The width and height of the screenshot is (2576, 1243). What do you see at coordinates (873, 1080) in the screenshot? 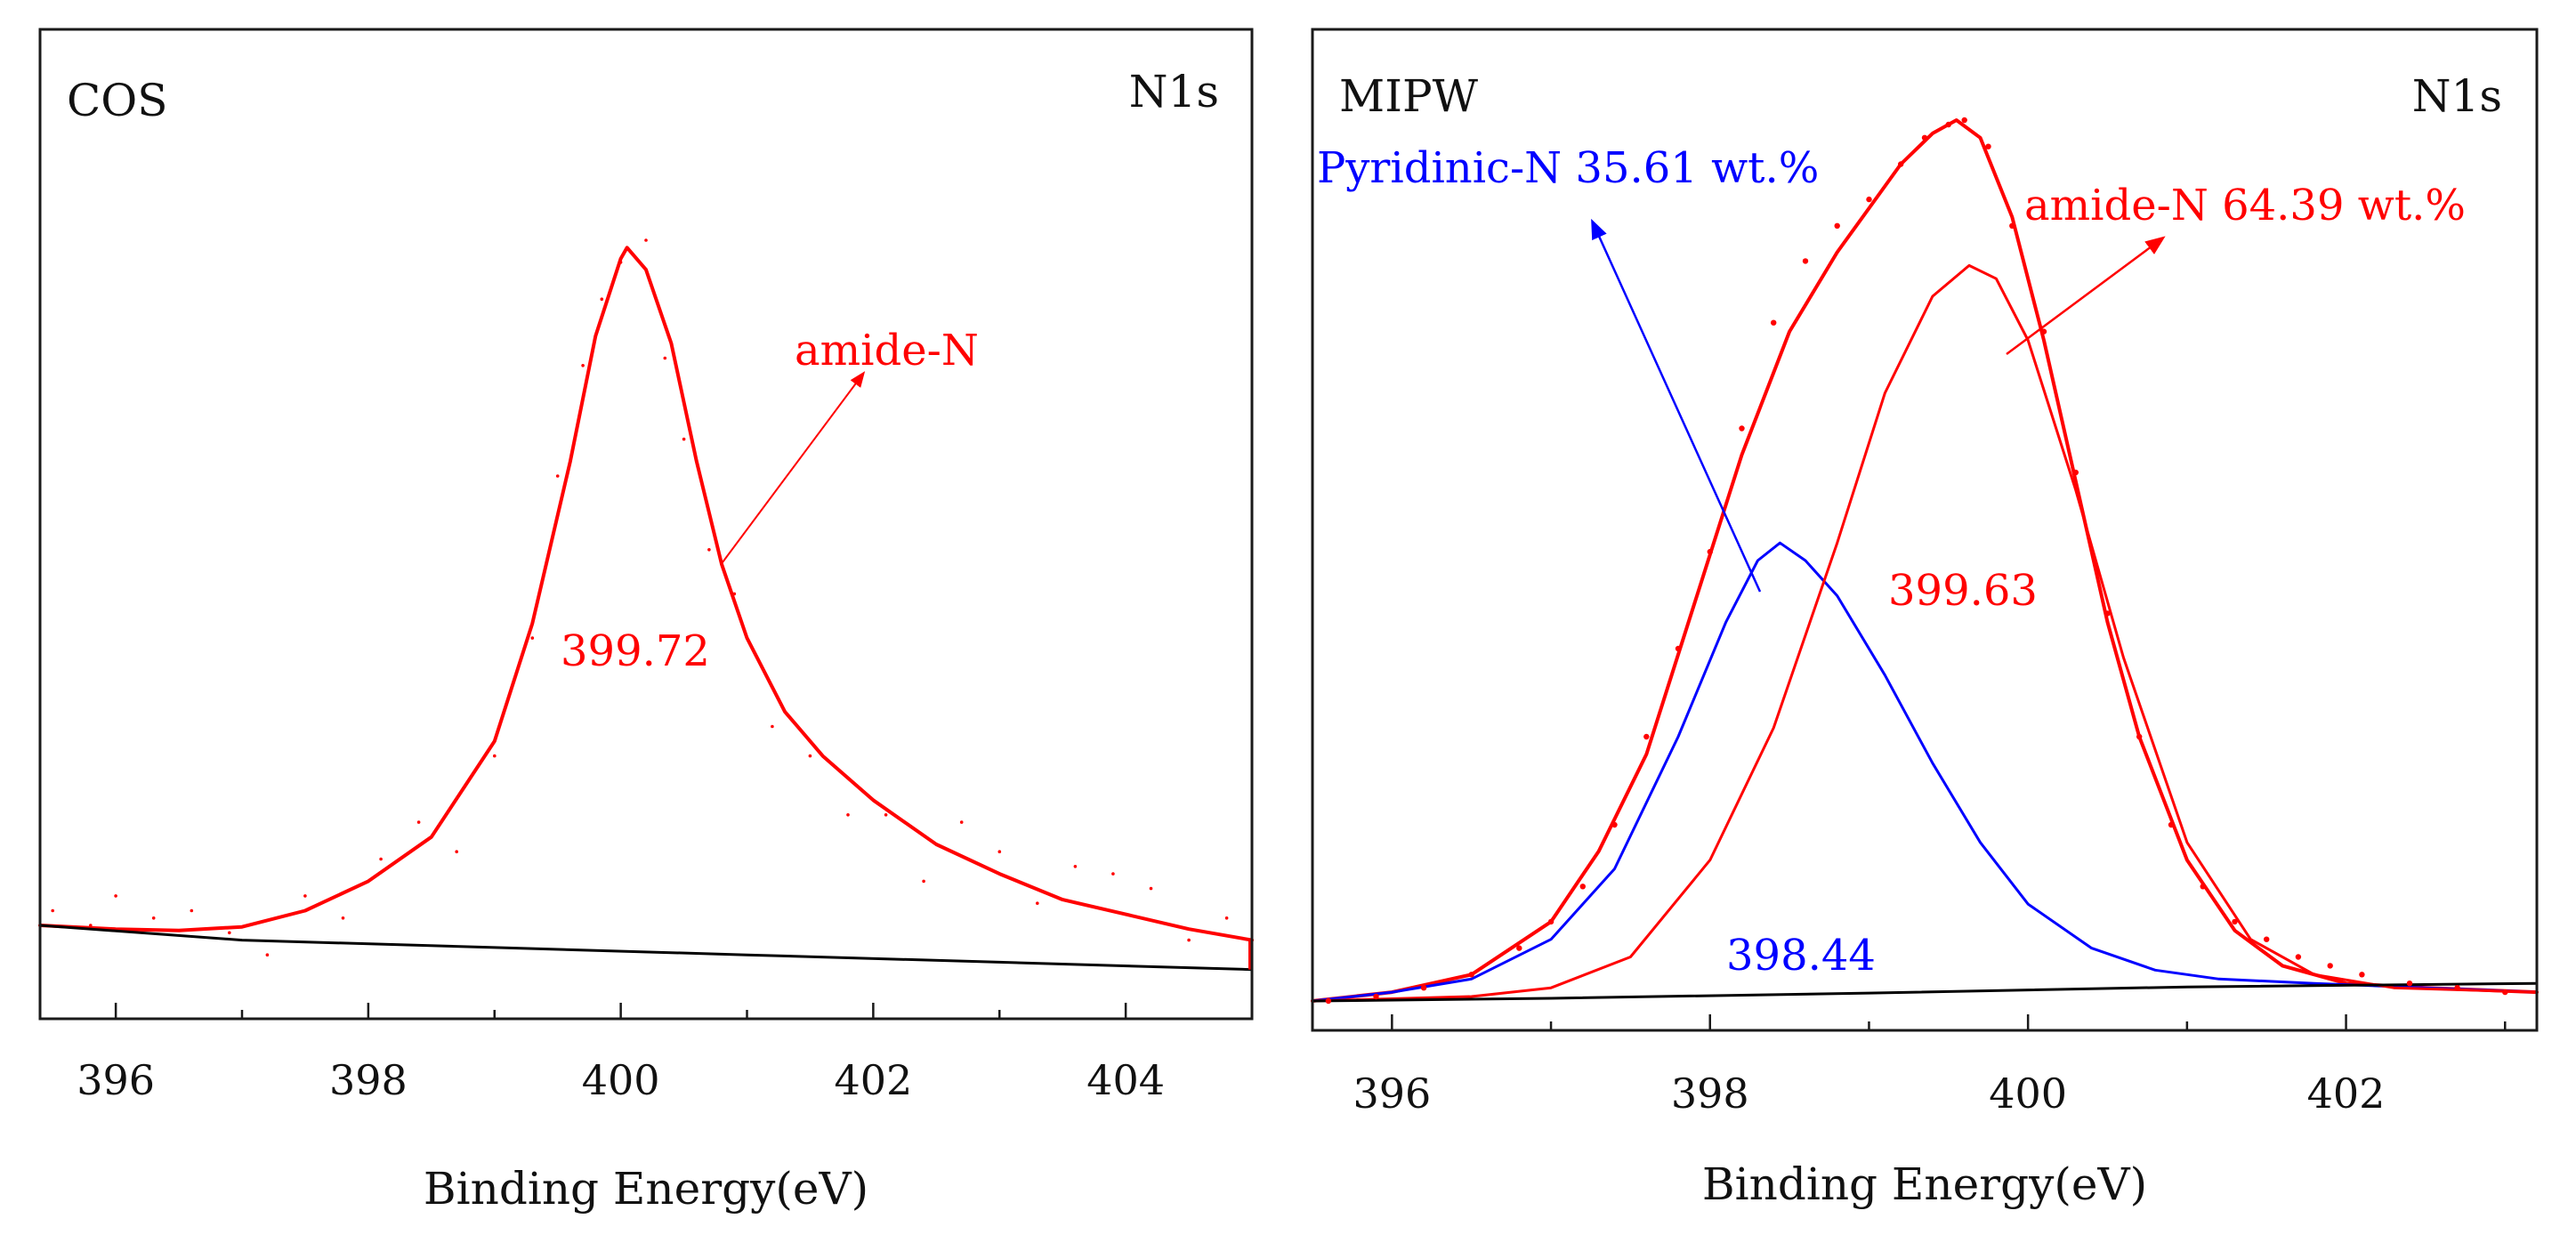
I see `cos-tick-label: 402` at bounding box center [873, 1080].